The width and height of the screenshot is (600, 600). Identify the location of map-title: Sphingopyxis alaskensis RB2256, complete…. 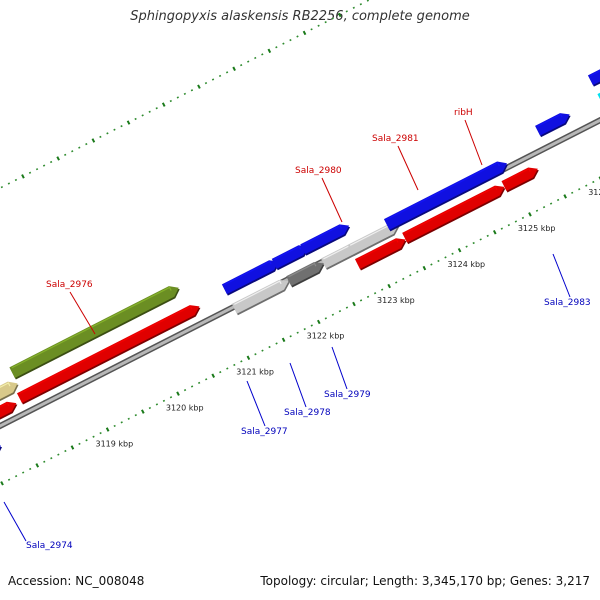
(300, 16).